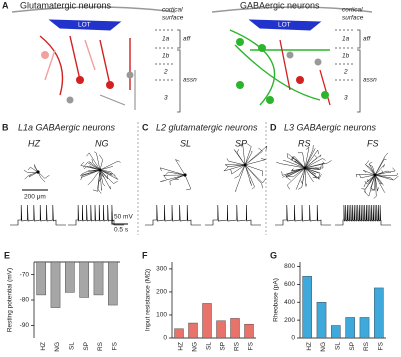 This screenshot has width=401, height=357. I want to click on panel-title: L1a GABAergic neurons, so click(67, 127).